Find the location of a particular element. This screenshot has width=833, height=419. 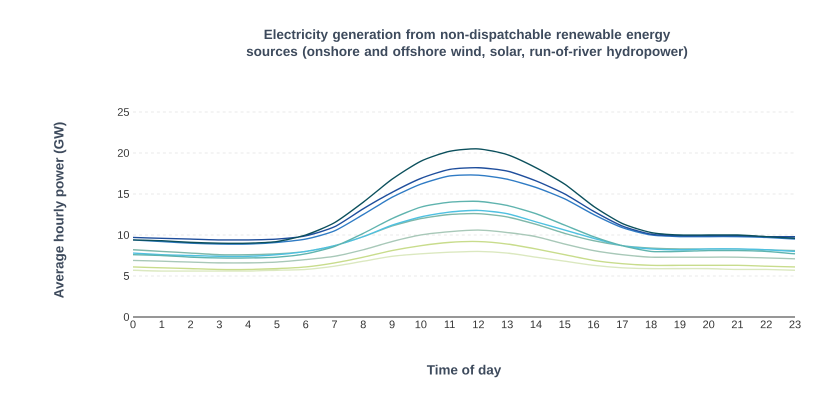

y-tick-label: 10 is located at coordinates (124, 235).